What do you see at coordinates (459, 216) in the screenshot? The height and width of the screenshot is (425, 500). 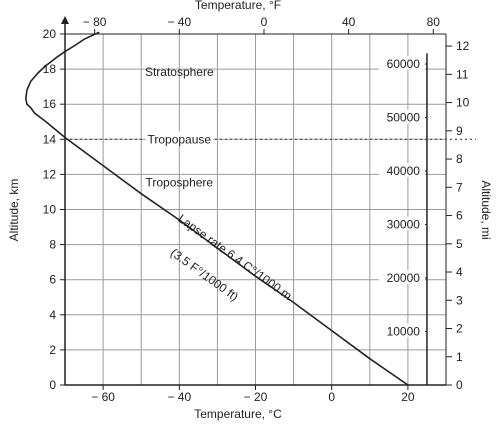 I see `right-tick-label: 6` at bounding box center [459, 216].